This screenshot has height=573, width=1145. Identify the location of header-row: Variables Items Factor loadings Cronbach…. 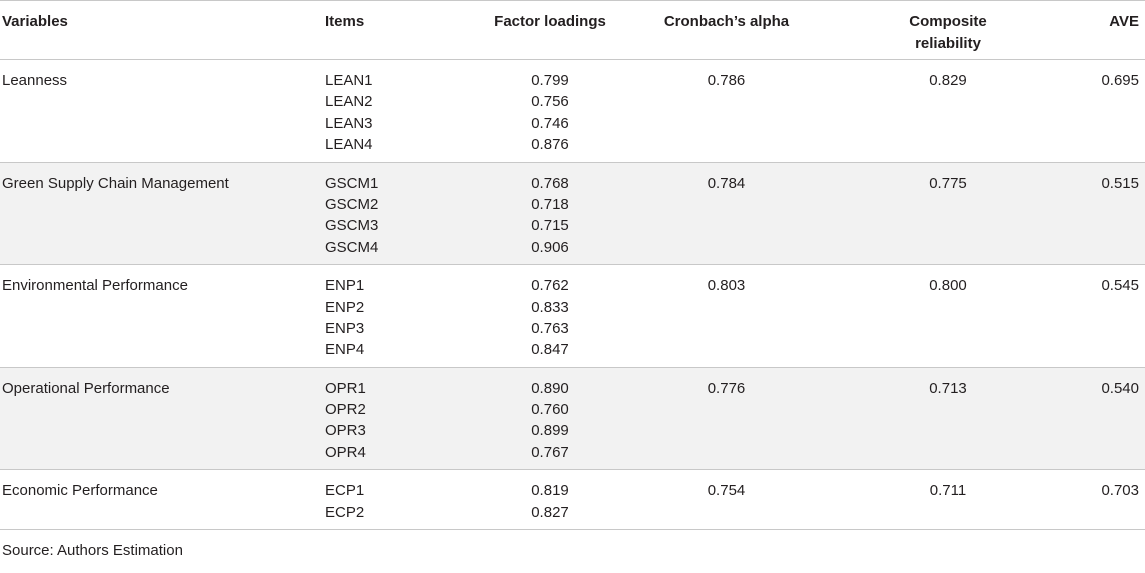
(572, 30).